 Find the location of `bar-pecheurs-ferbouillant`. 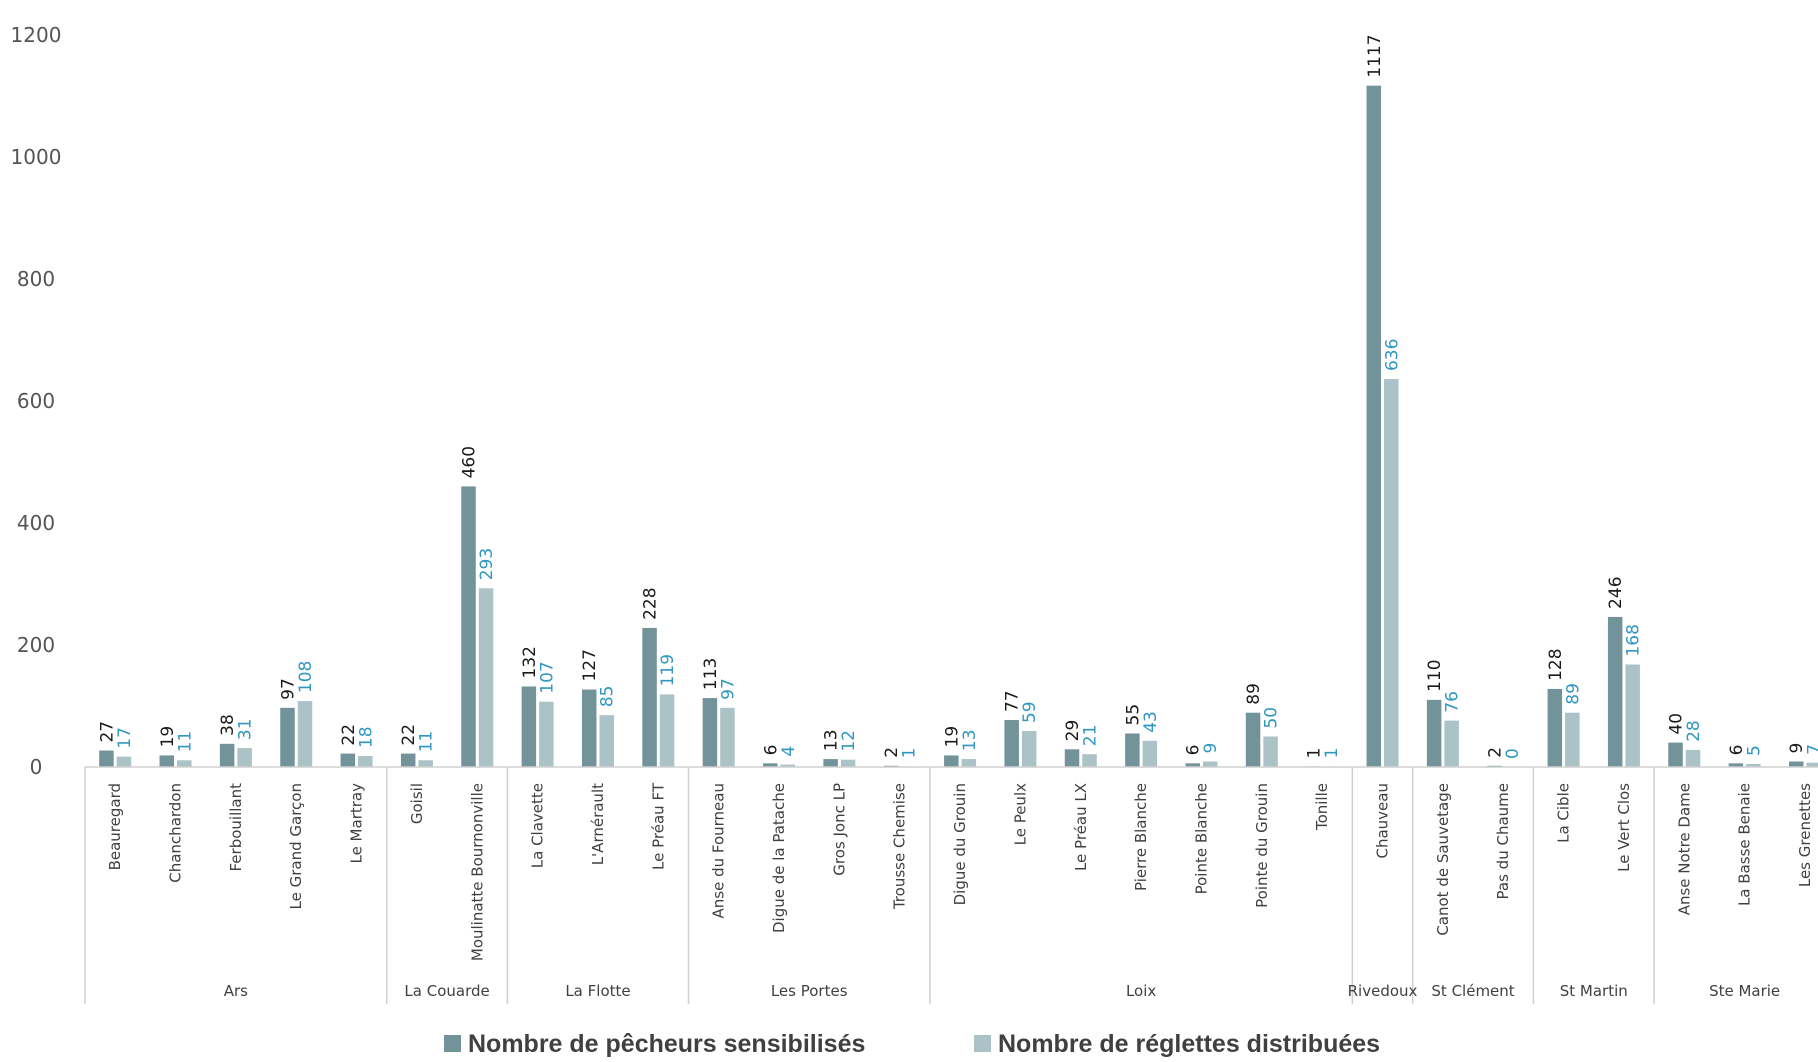

bar-pecheurs-ferbouillant is located at coordinates (227, 755).